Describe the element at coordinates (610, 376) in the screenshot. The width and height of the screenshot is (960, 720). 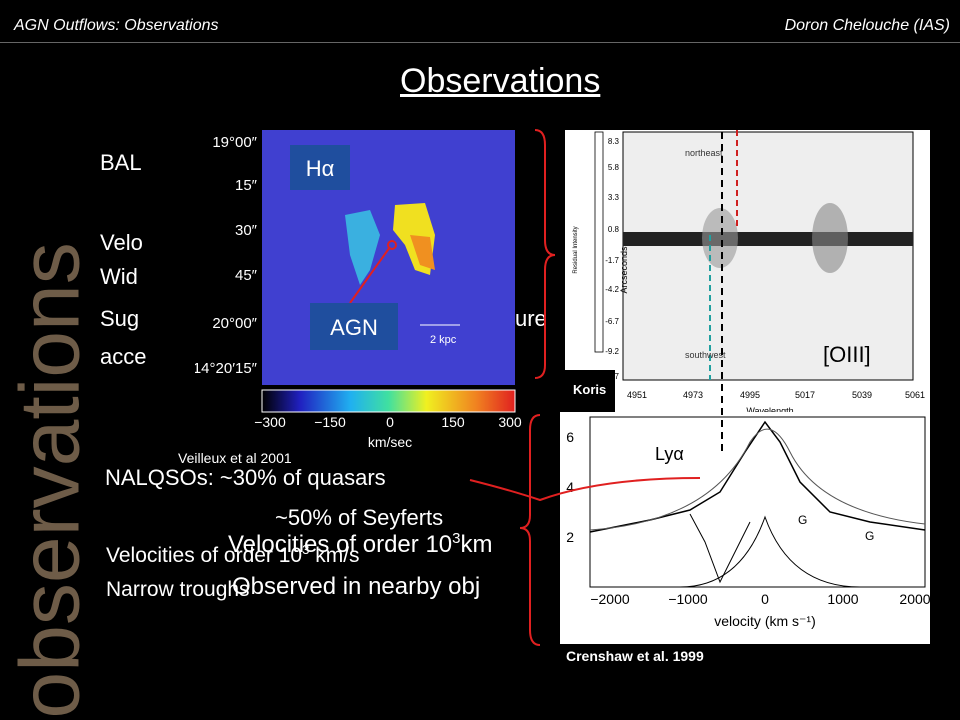
I see `y-label: -11.7` at that location.